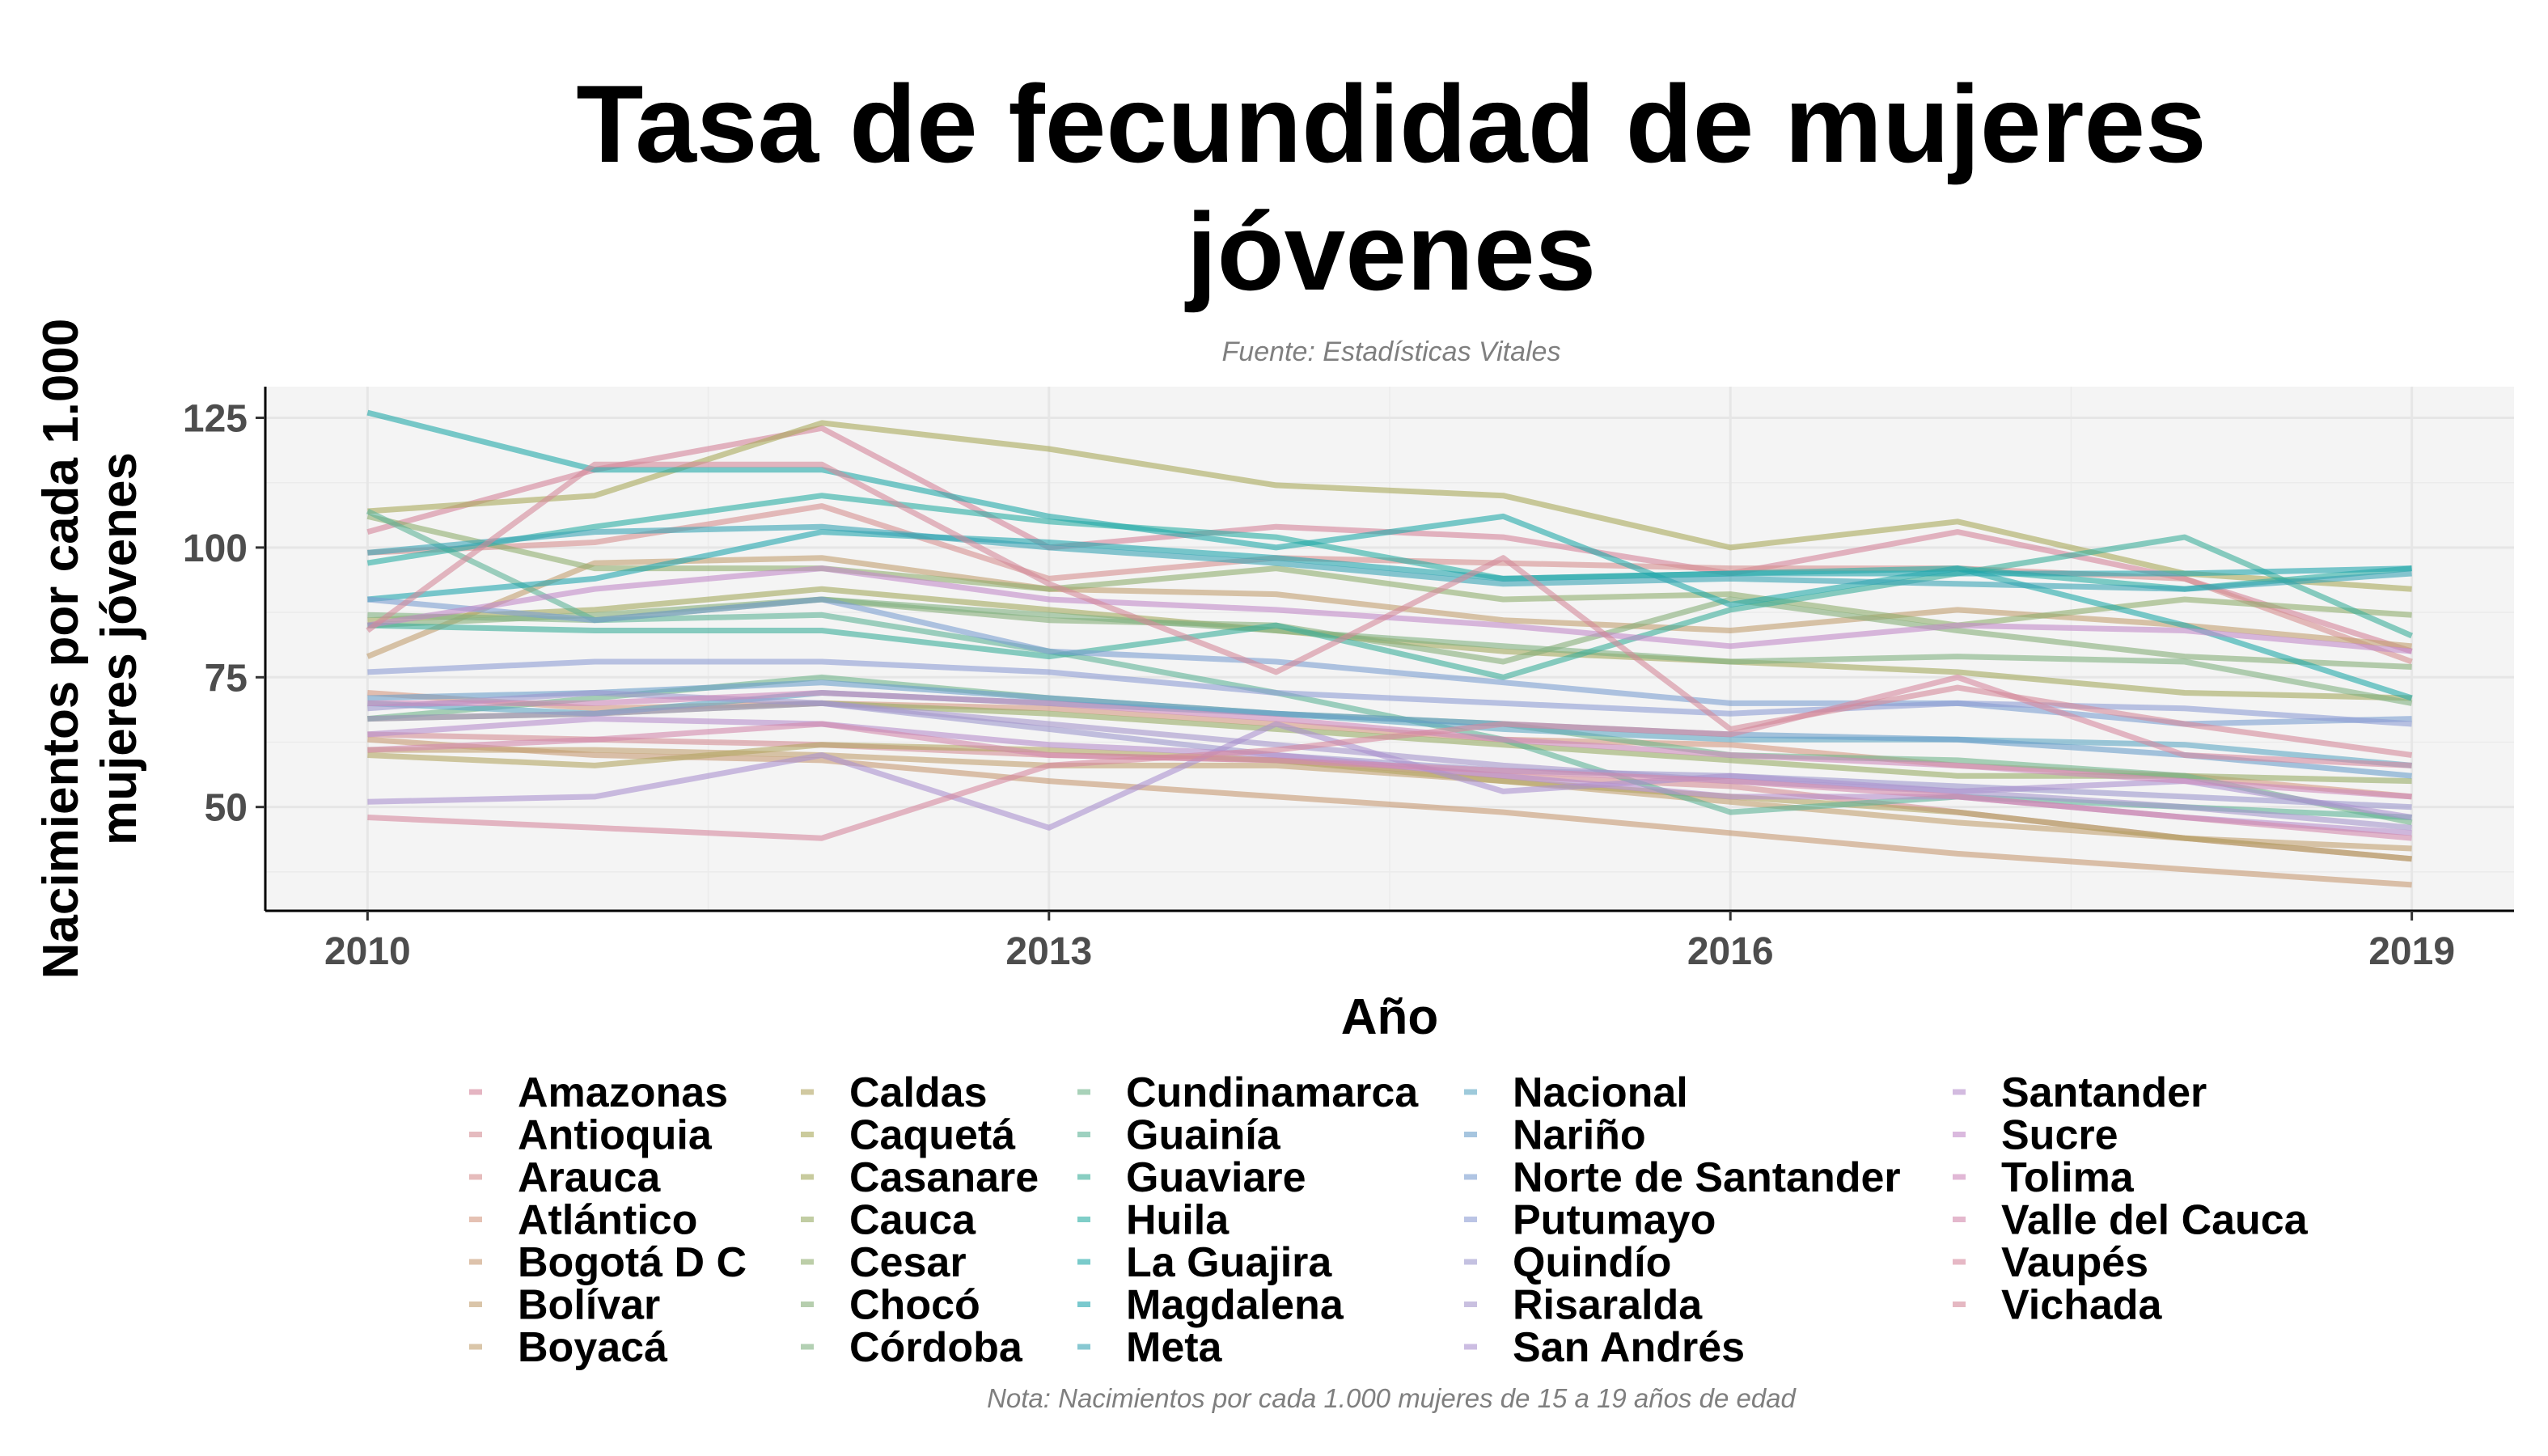  Describe the element at coordinates (227, 678) in the screenshot. I see `y-tick-label: 75` at that location.